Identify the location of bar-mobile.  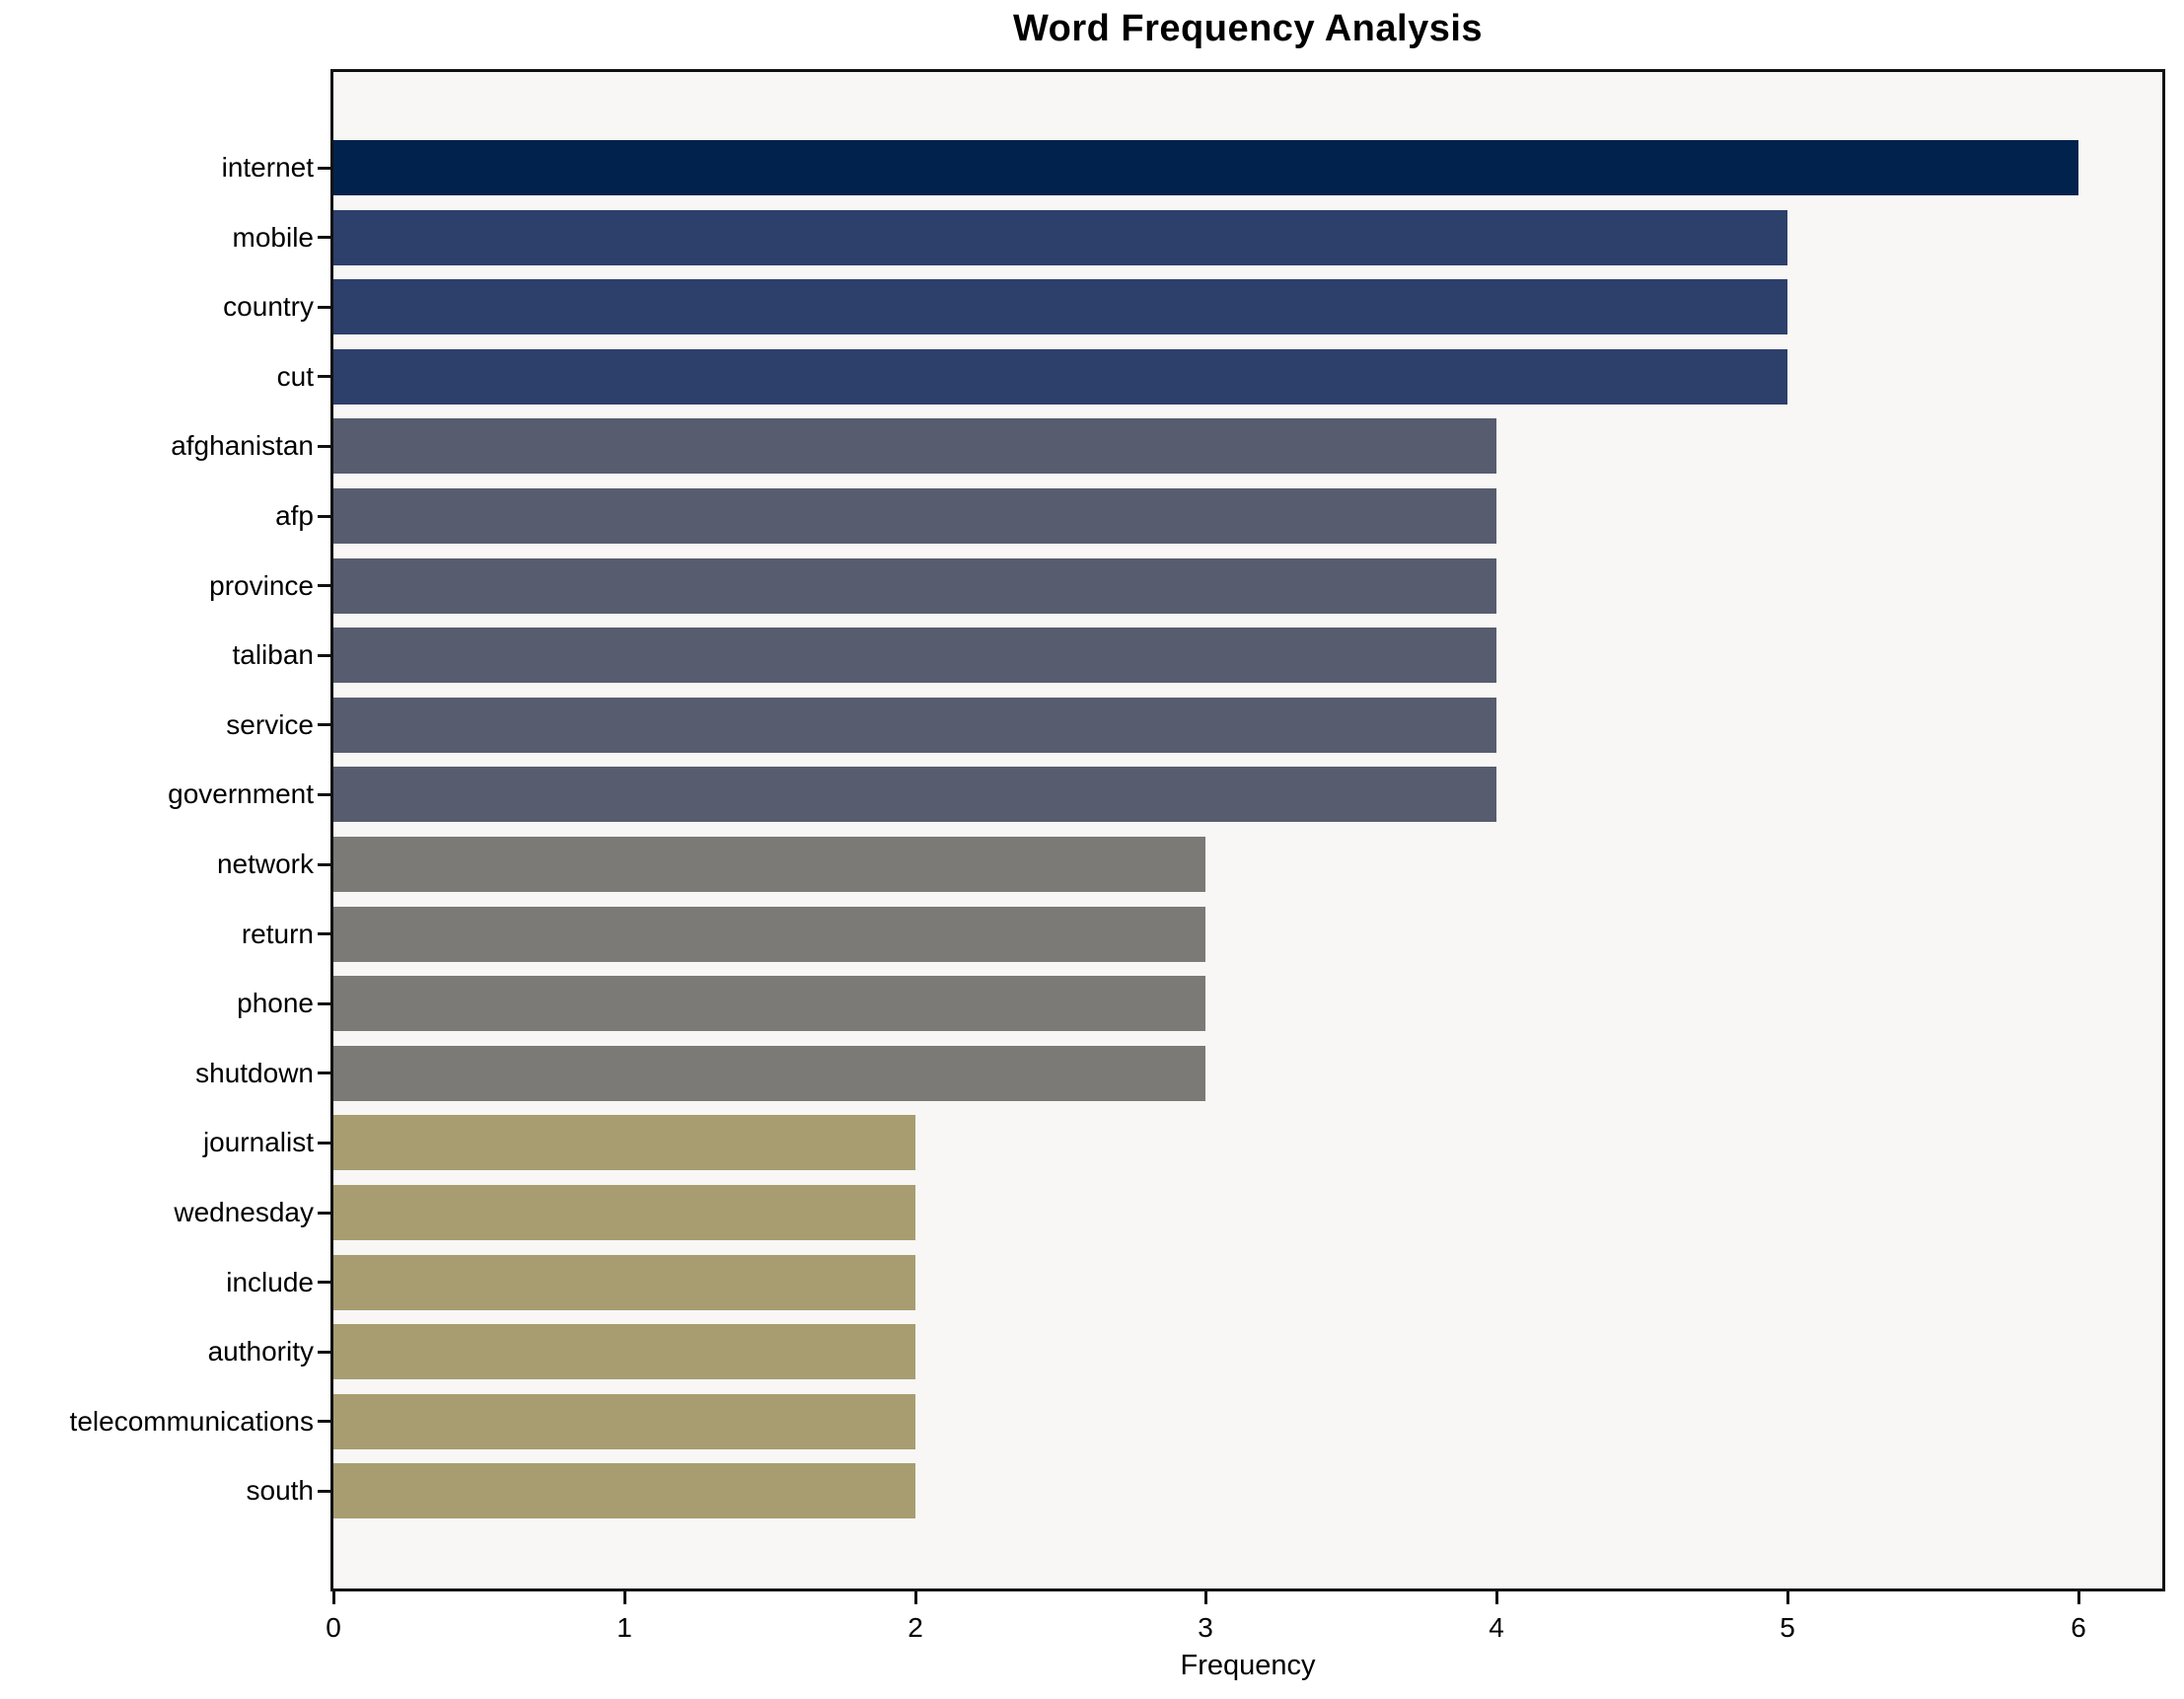
(1060, 237).